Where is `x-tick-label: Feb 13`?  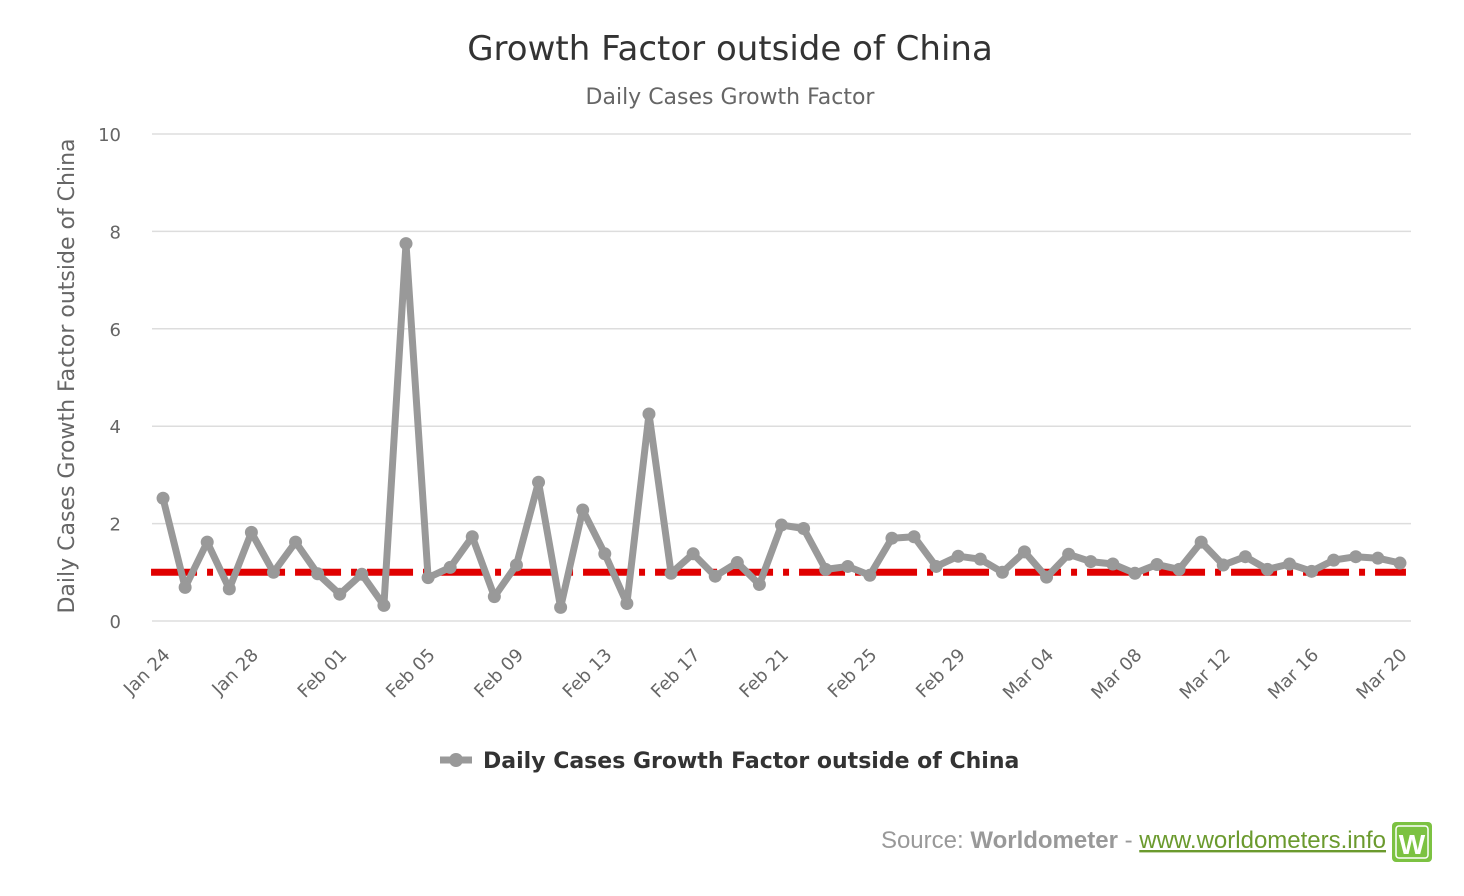
x-tick-label: Feb 13 is located at coordinates (588, 674).